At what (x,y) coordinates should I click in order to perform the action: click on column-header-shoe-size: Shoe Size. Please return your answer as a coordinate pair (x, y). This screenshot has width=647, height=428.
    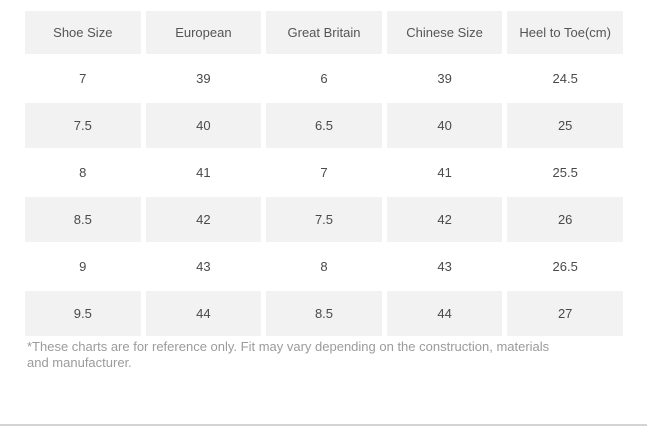
    Looking at the image, I should click on (83, 32).